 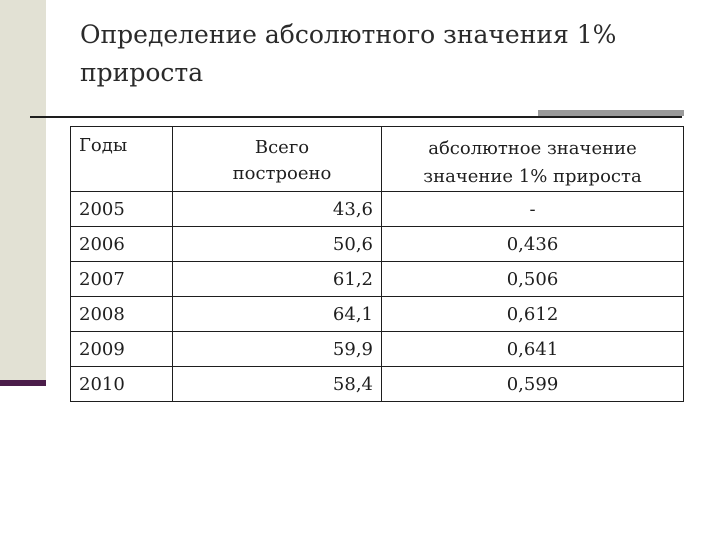 What do you see at coordinates (356, 117) in the screenshot?
I see `title-divider` at bounding box center [356, 117].